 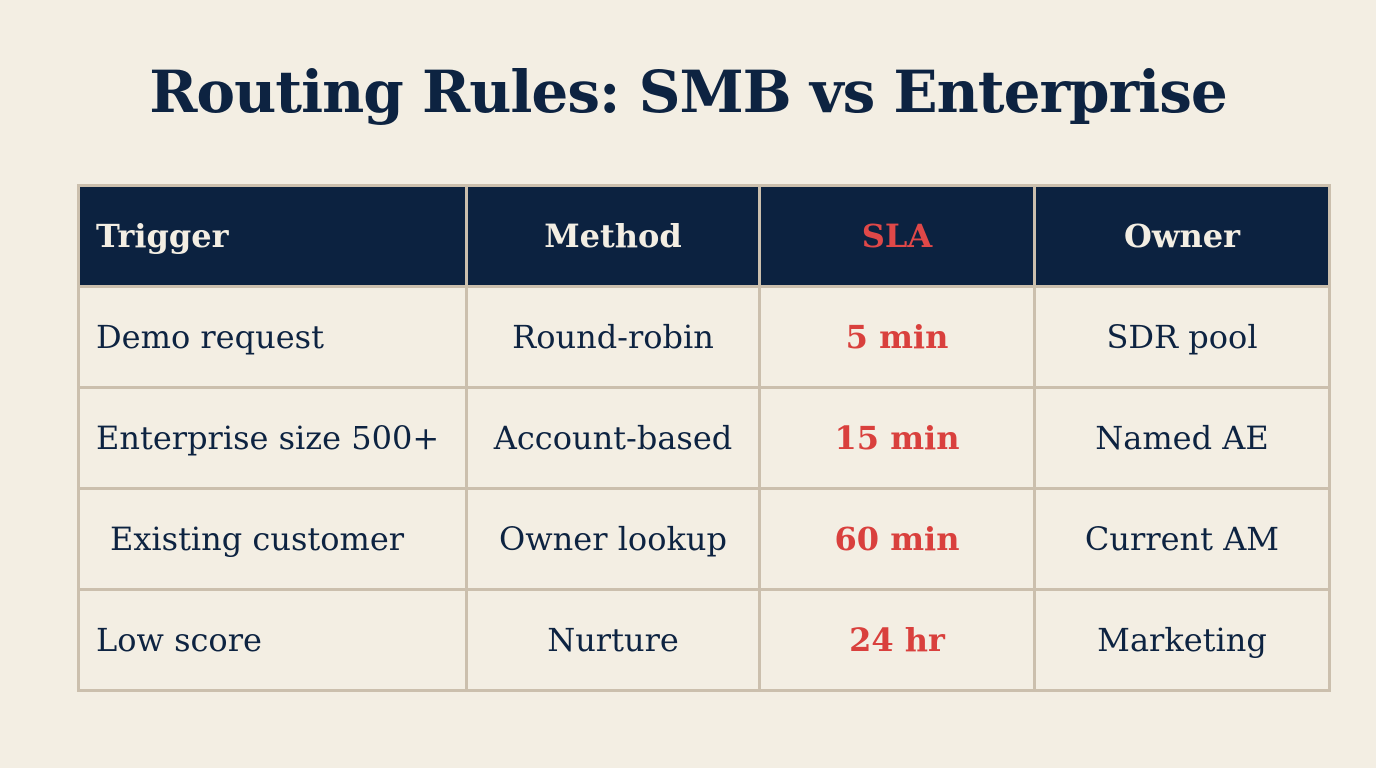 I want to click on table-cell: Demo request, so click(x=272, y=337).